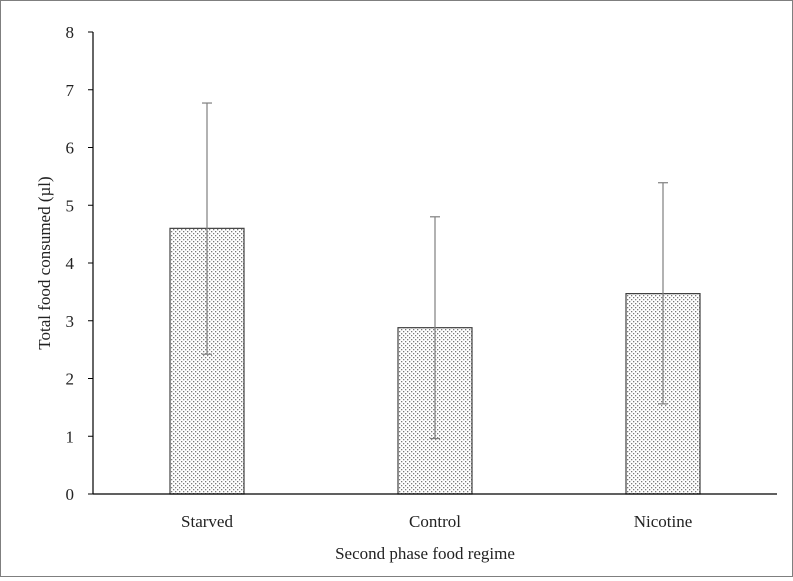 Image resolution: width=793 pixels, height=581 pixels. I want to click on y-tick-label: 5, so click(70, 205).